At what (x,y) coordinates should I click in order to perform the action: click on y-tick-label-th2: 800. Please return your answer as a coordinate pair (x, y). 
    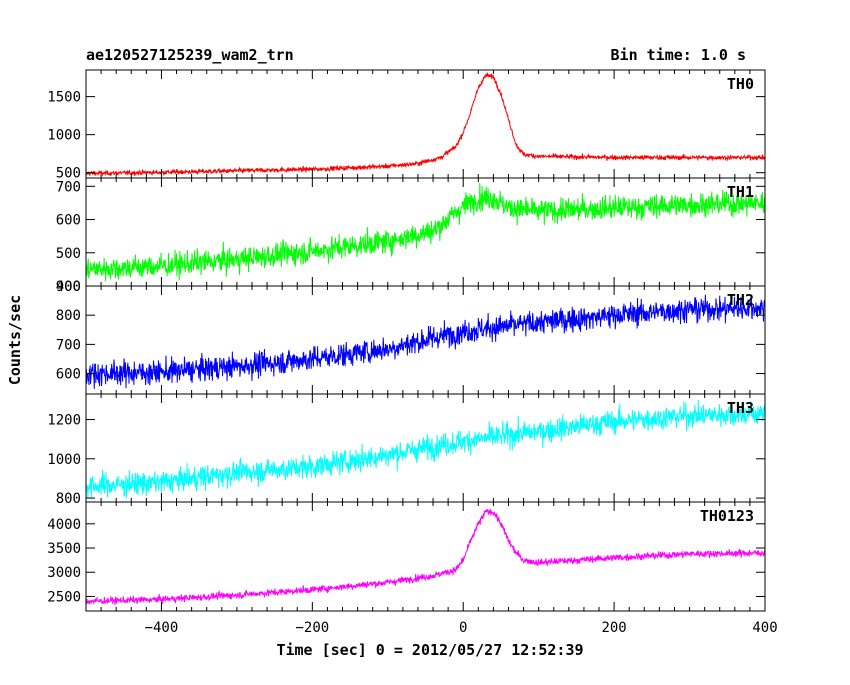
    Looking at the image, I should click on (68, 316).